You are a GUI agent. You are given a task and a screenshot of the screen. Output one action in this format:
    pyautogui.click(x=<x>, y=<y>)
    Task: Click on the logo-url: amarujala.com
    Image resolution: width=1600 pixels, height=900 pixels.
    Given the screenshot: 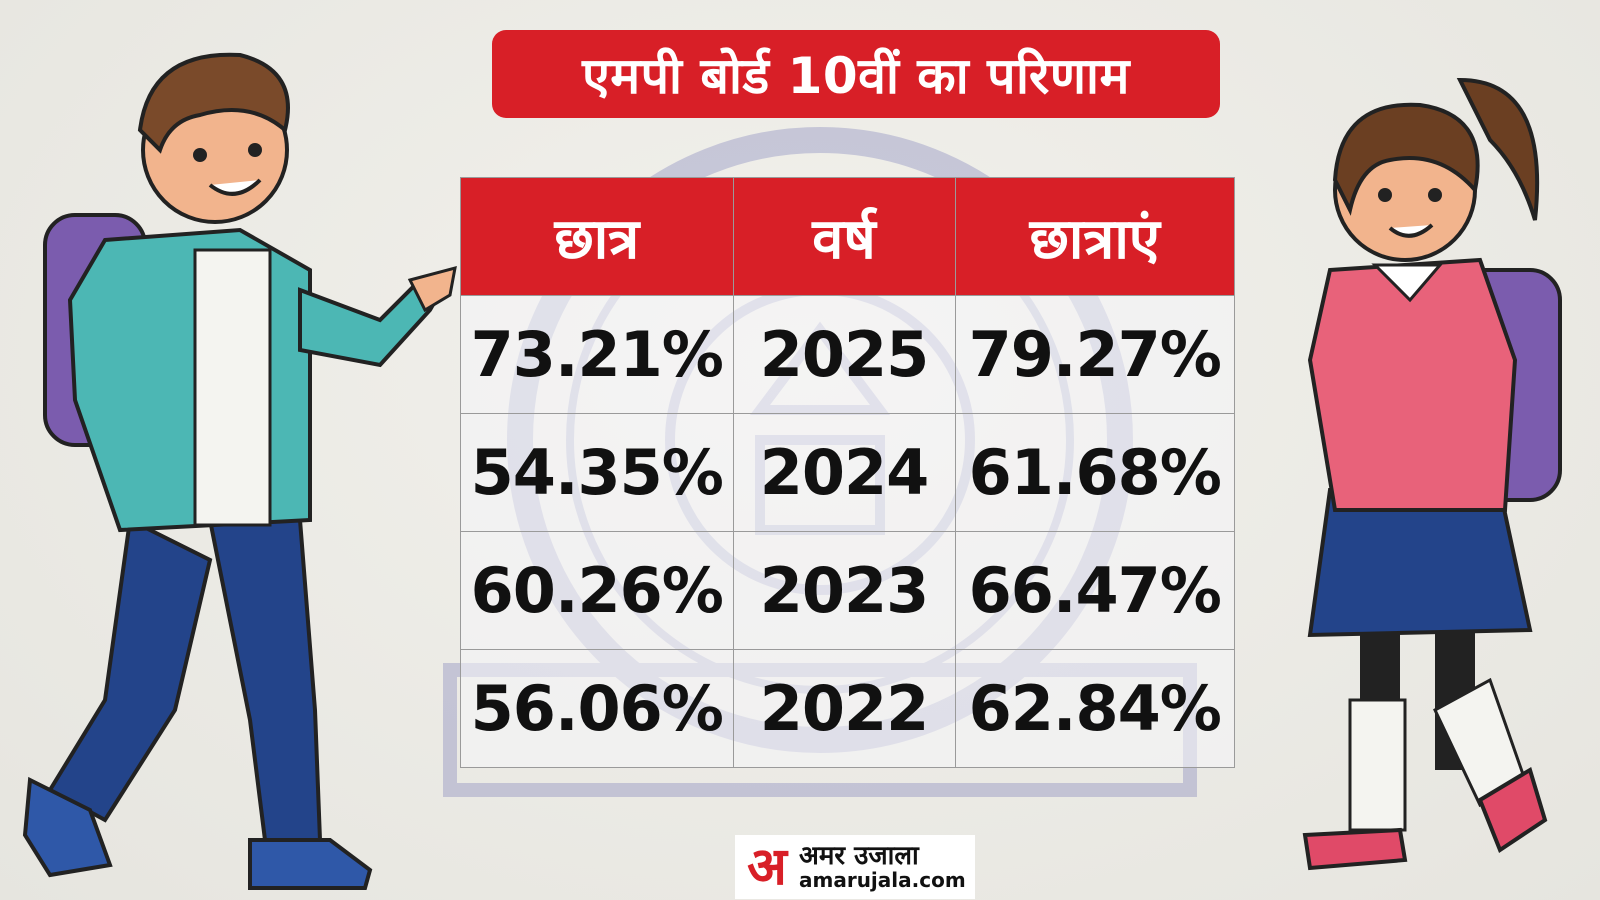 What is the action you would take?
    pyautogui.click(x=882, y=880)
    